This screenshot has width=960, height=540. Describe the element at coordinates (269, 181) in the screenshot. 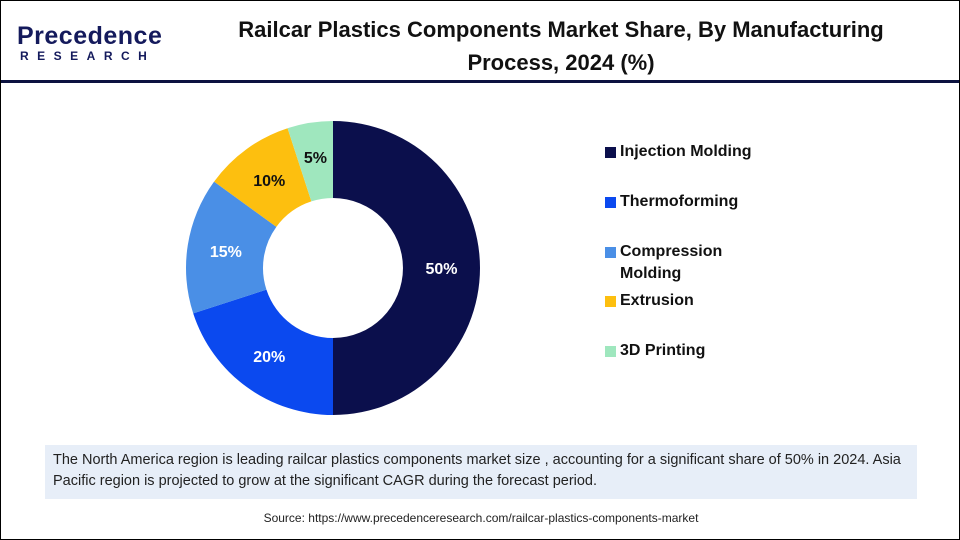

I see `data-label: 10%` at that location.